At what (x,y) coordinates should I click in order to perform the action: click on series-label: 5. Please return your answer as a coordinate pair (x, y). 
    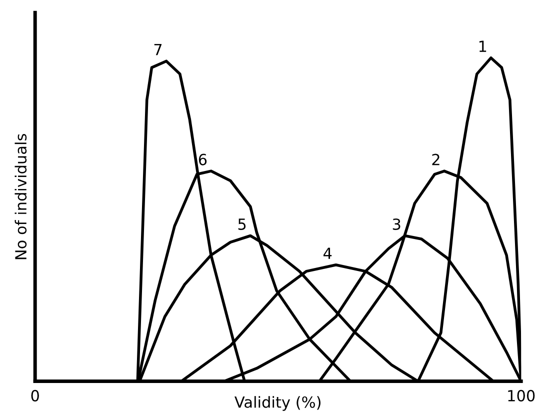
    Looking at the image, I should click on (242, 224).